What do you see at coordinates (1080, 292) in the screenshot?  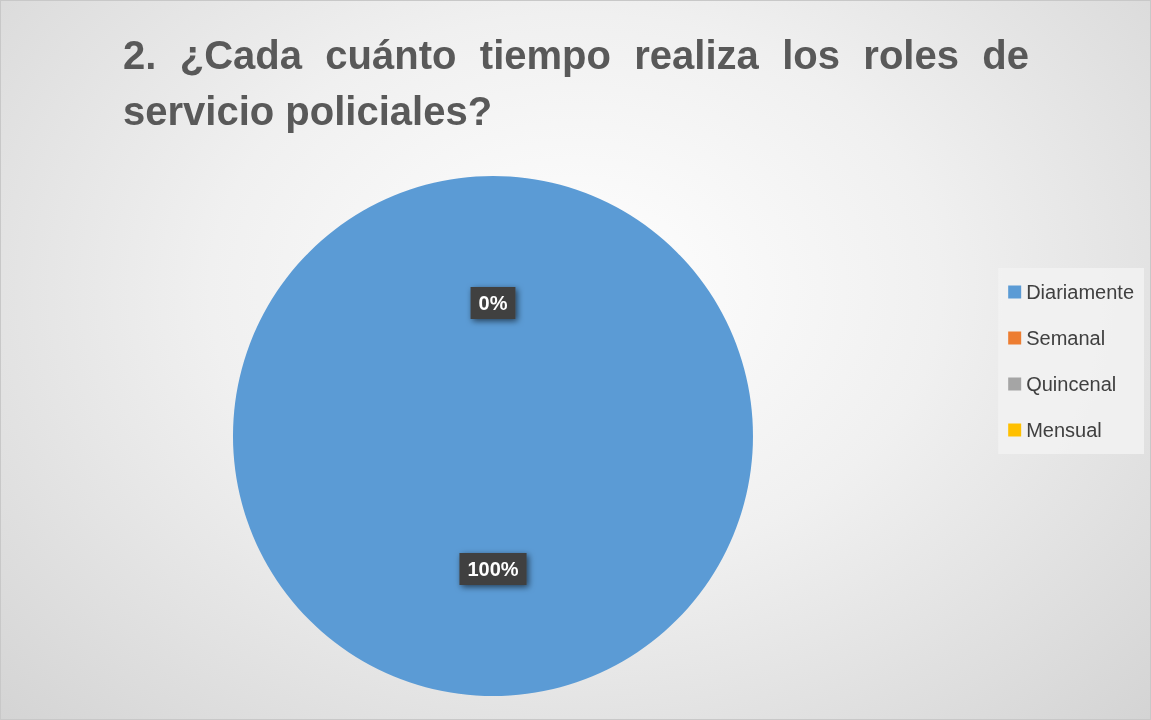 I see `legend-label: Diariamente` at bounding box center [1080, 292].